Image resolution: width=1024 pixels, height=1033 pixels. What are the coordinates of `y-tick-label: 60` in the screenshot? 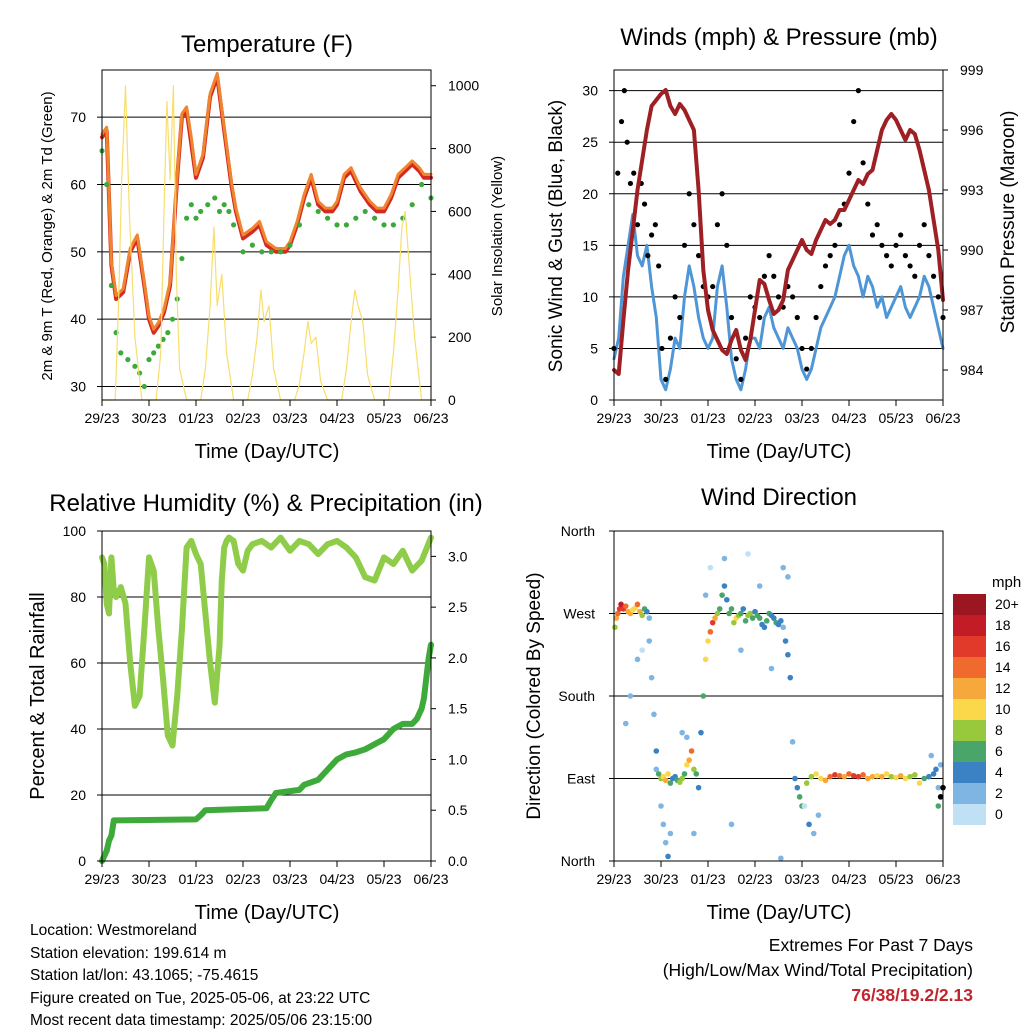 It's located at (78, 663).